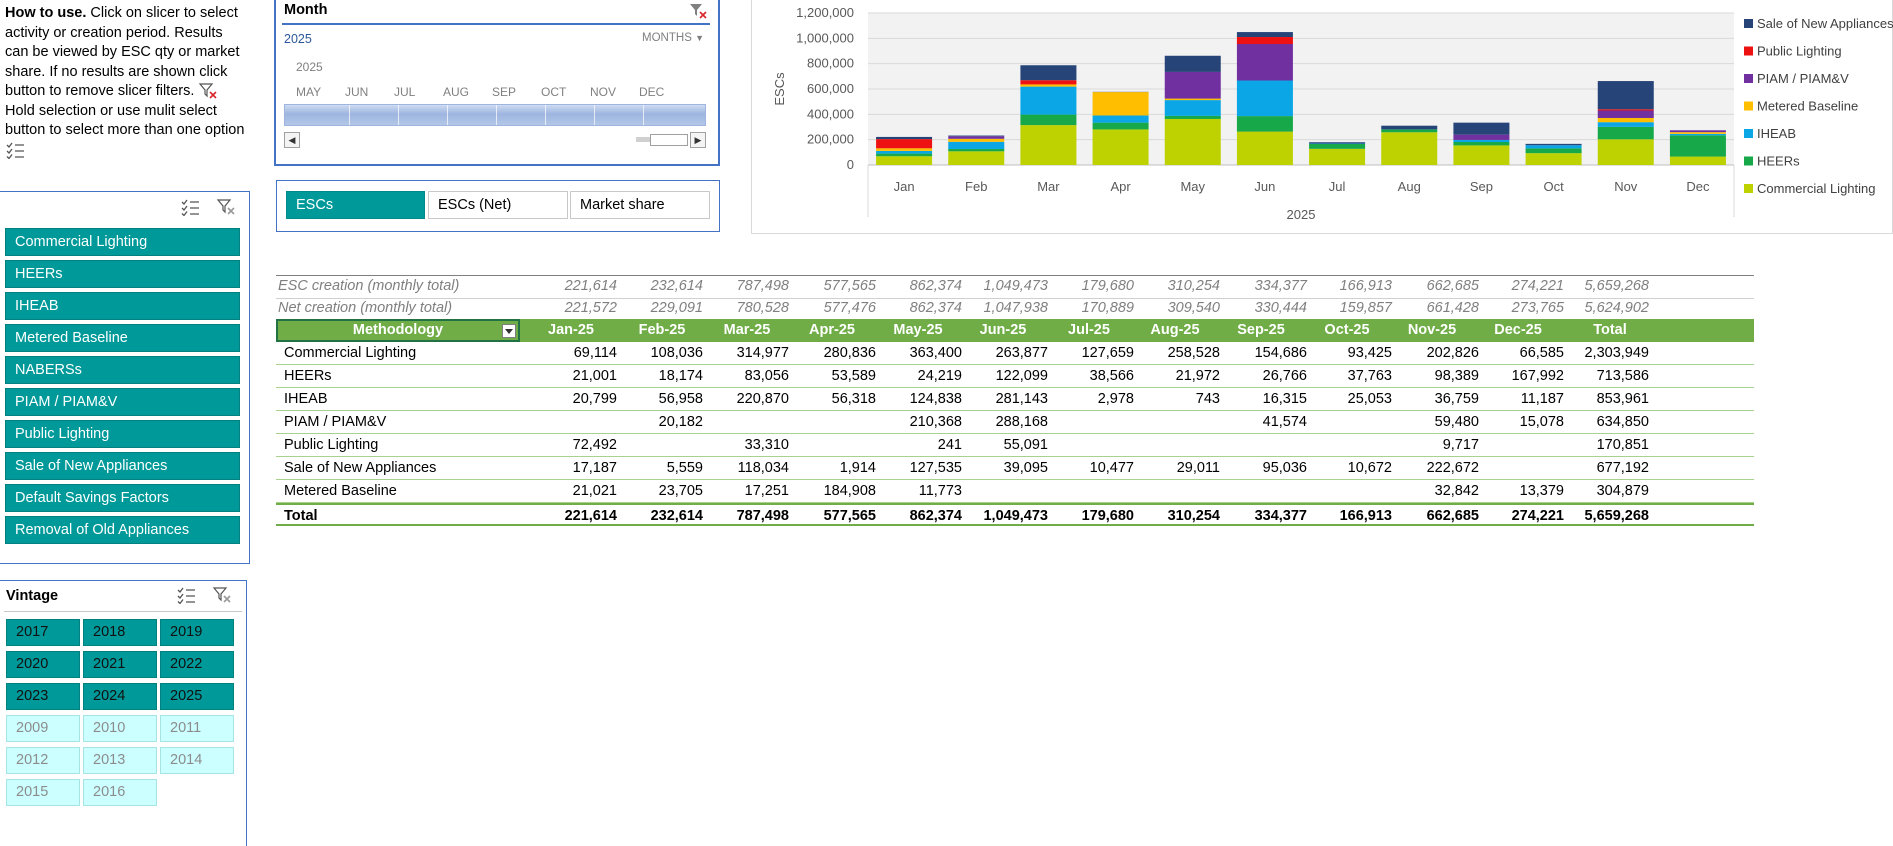 This screenshot has width=1893, height=846. I want to click on table-cell: 1,914, so click(857, 468).